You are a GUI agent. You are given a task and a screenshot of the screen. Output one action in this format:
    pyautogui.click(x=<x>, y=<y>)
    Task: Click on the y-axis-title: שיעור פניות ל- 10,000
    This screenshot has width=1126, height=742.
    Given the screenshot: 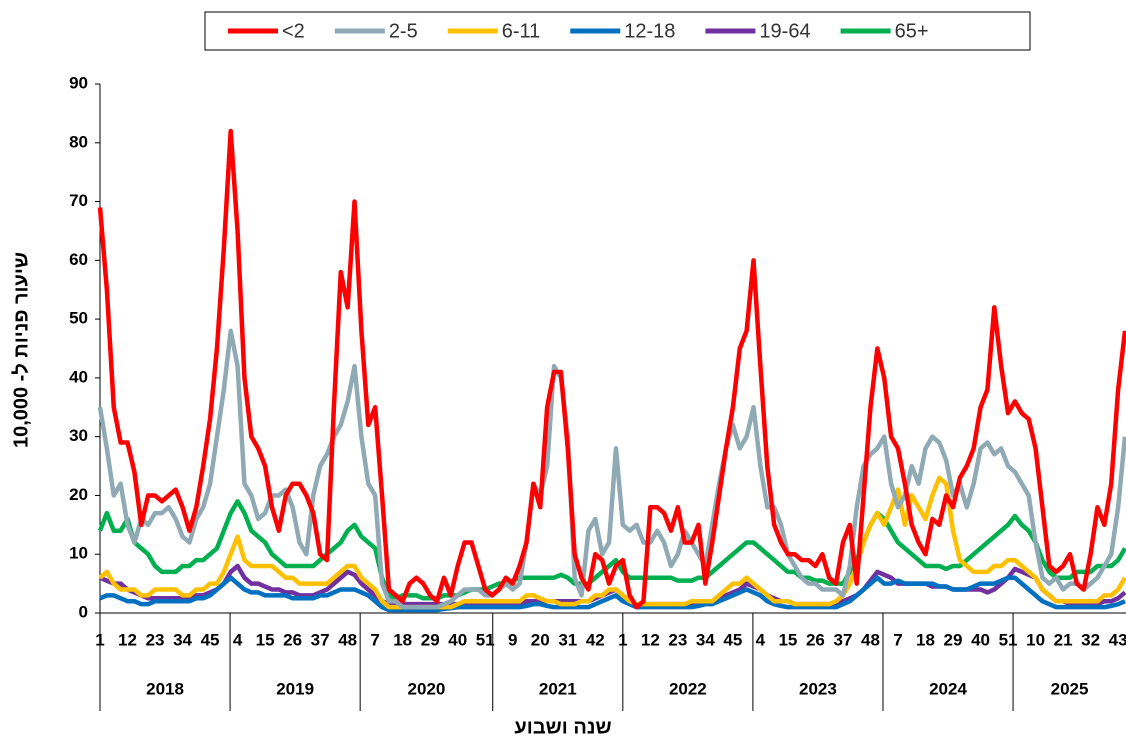 What is the action you would take?
    pyautogui.click(x=21, y=350)
    